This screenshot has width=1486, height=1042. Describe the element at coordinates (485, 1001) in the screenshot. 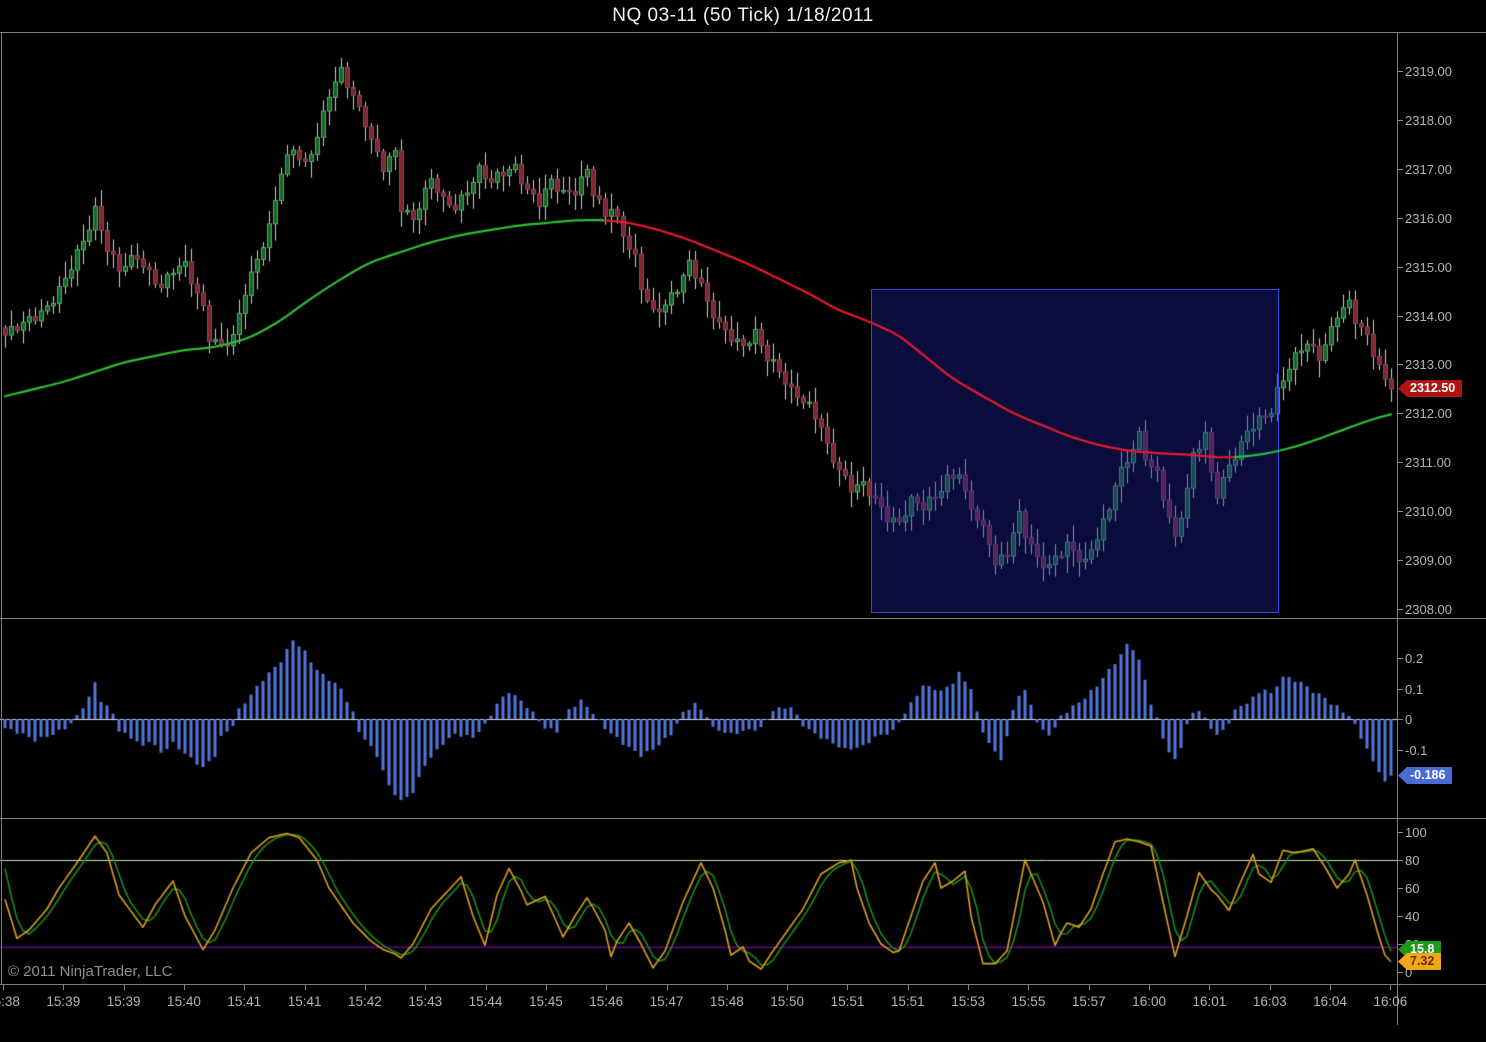

I see `time-axis-label: 15:44` at that location.